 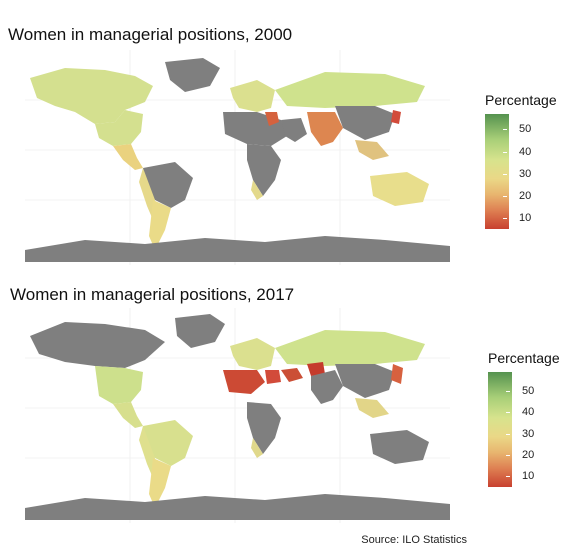 I want to click on legend-2000: Percentage 50 40 30 20 10, so click(x=530, y=167).